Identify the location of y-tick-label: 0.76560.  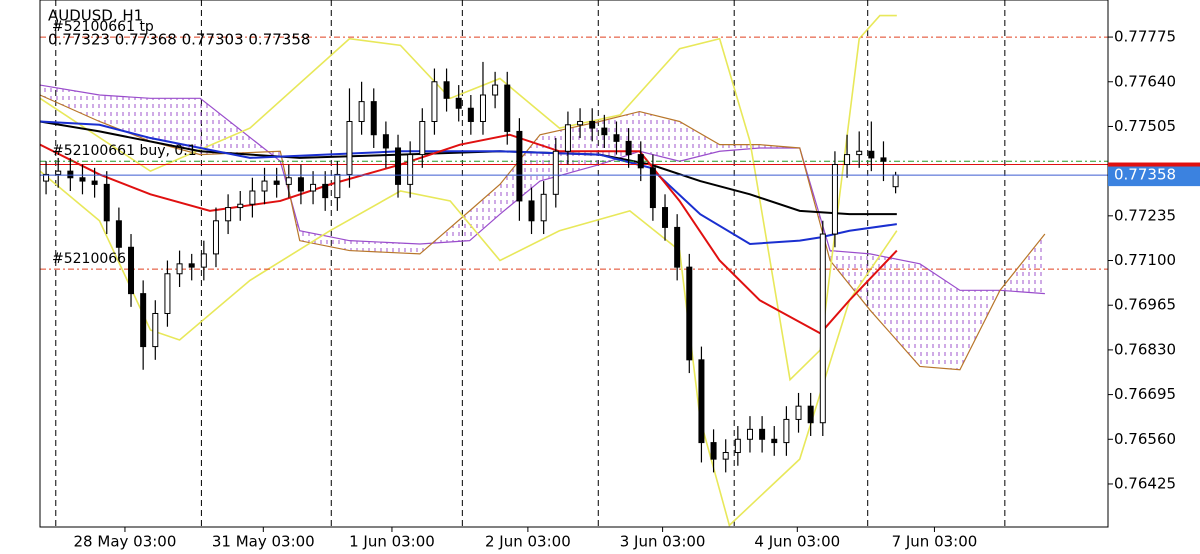
(1145, 439).